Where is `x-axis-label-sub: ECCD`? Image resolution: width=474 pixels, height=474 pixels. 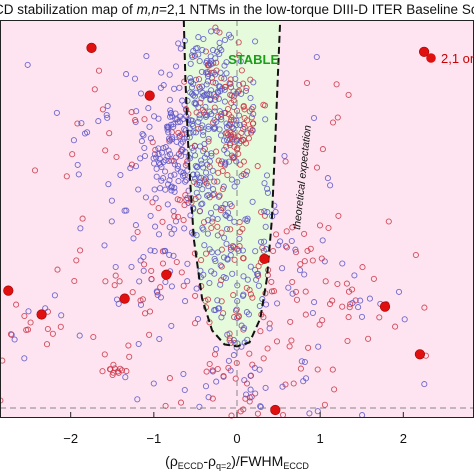 x-axis-label-sub: ECCD is located at coordinates (191, 466).